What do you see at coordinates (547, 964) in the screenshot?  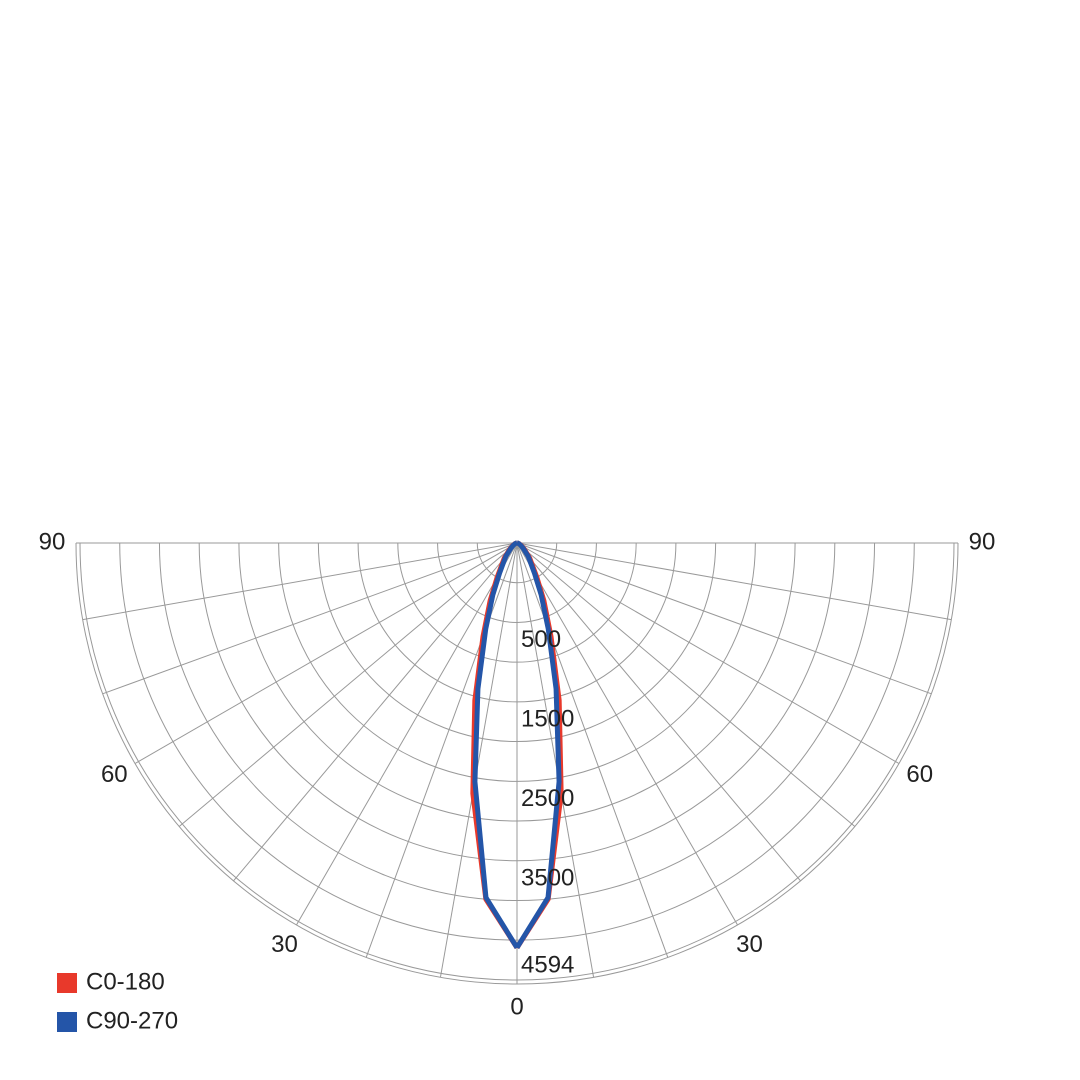 I see `r-tick-label: 4594` at bounding box center [547, 964].